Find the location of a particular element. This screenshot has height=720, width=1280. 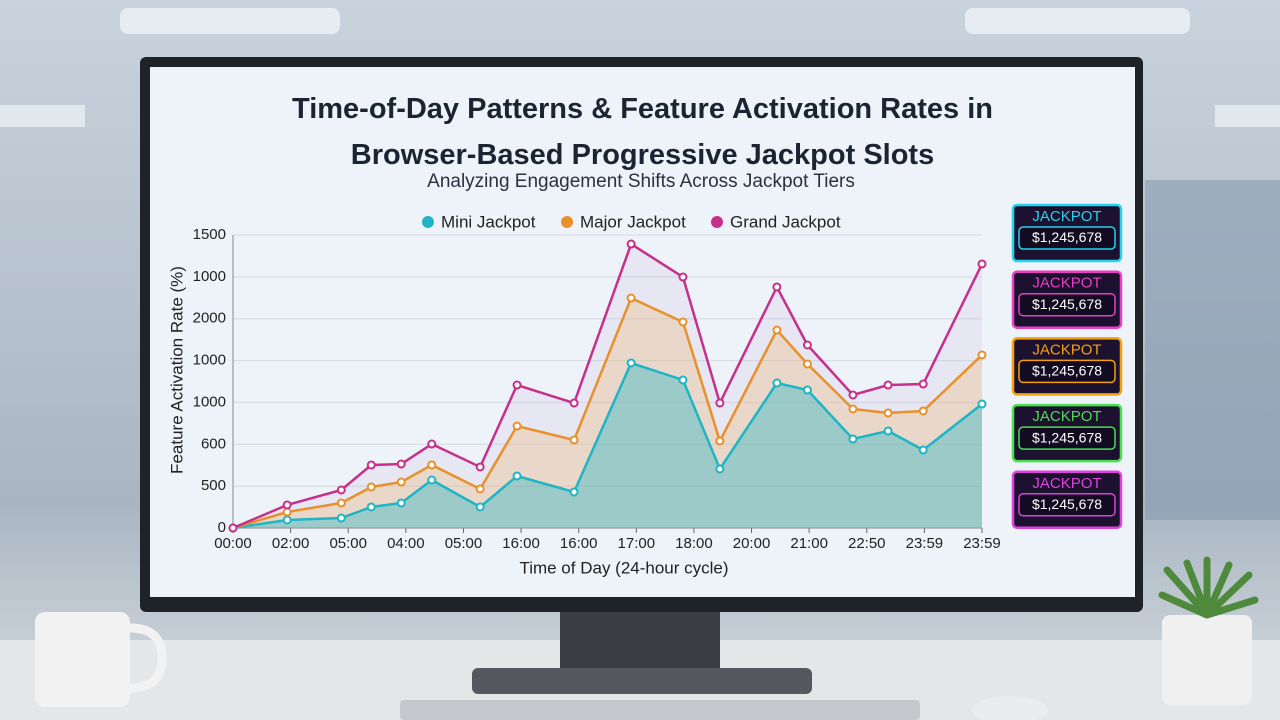

monitor-stand is located at coordinates (640, 640).